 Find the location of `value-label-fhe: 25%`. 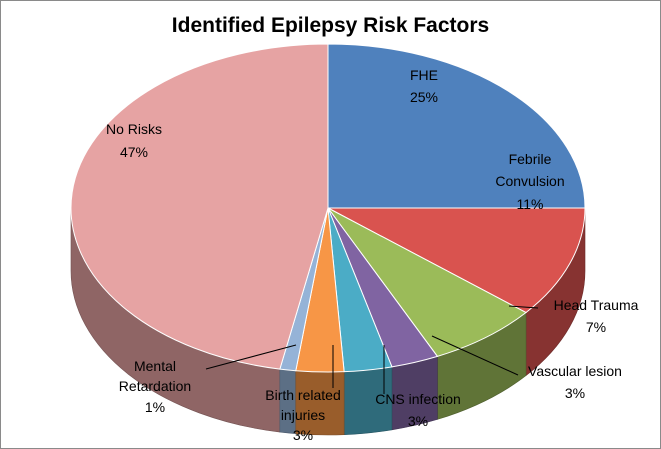

value-label-fhe: 25% is located at coordinates (424, 97).